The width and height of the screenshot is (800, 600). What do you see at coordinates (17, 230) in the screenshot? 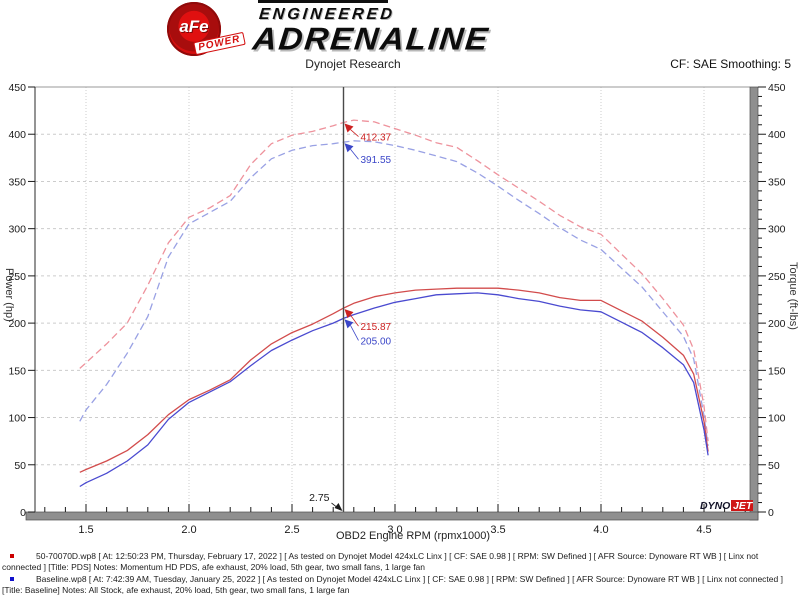
I see `left-tick-label: 300` at bounding box center [17, 230].